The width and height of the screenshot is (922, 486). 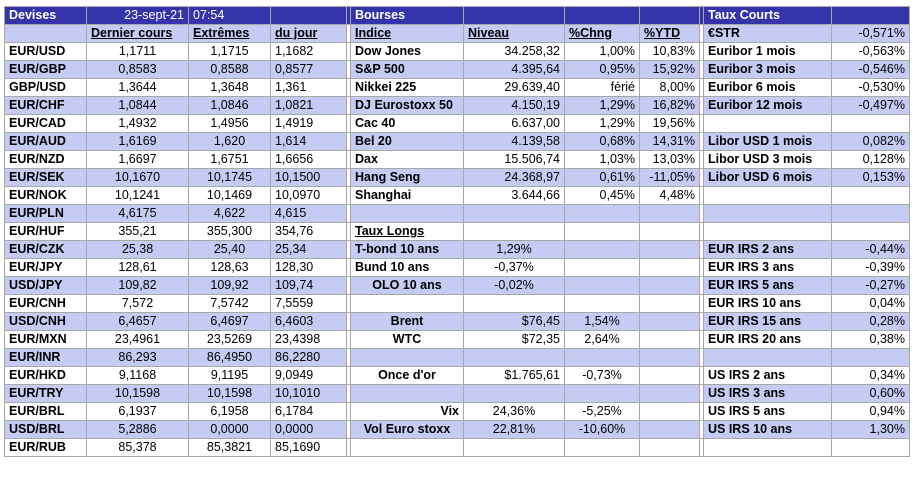 What do you see at coordinates (514, 33) in the screenshot?
I see `niveau-header: Niveau` at bounding box center [514, 33].